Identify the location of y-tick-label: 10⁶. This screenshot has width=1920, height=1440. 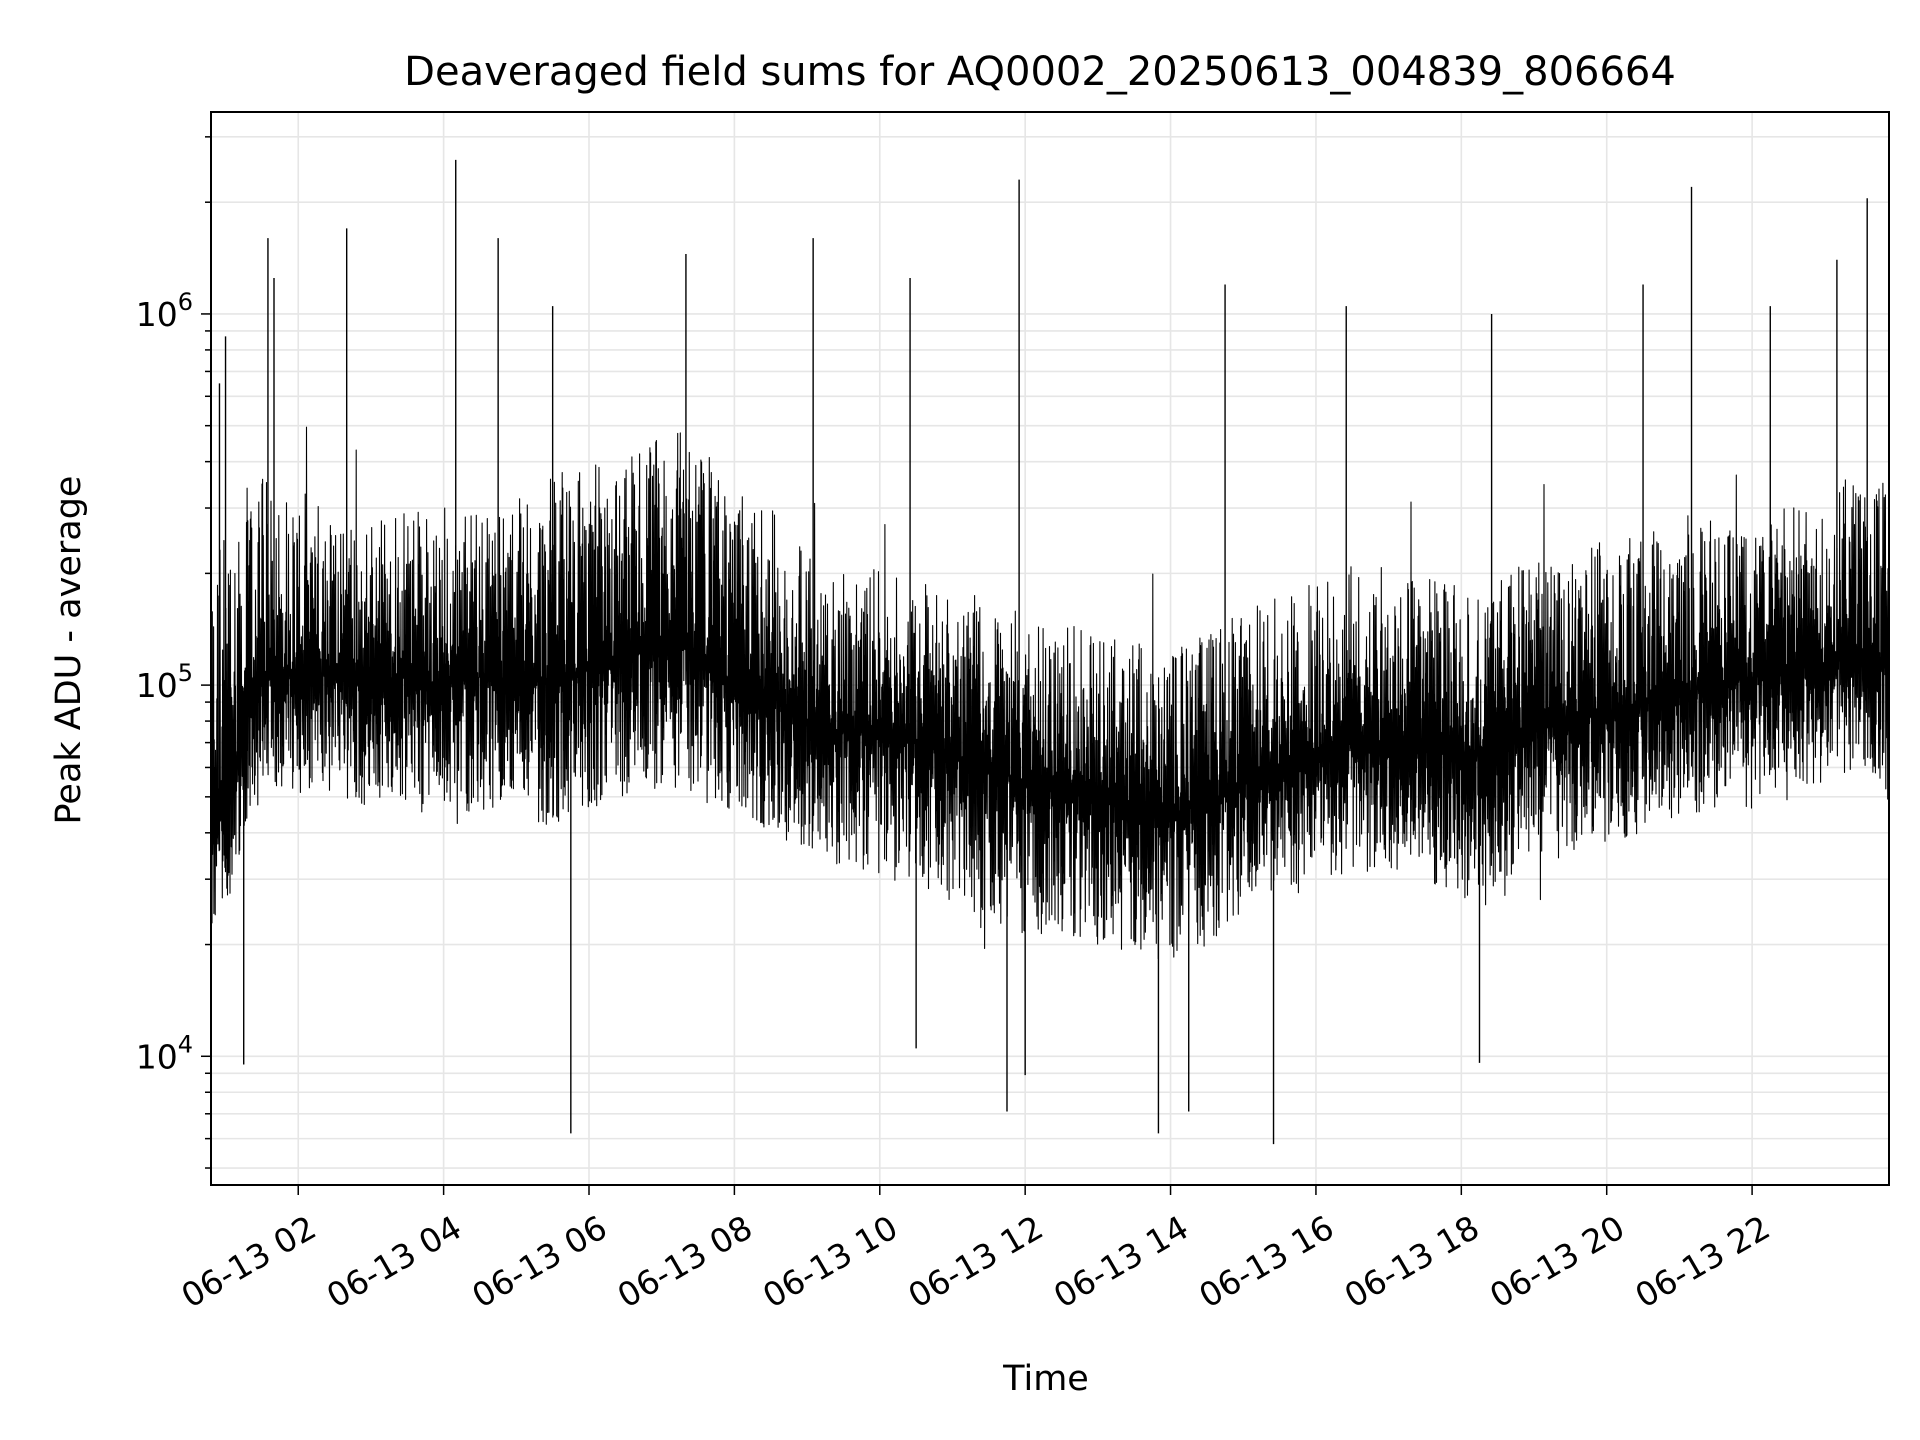
(164, 311).